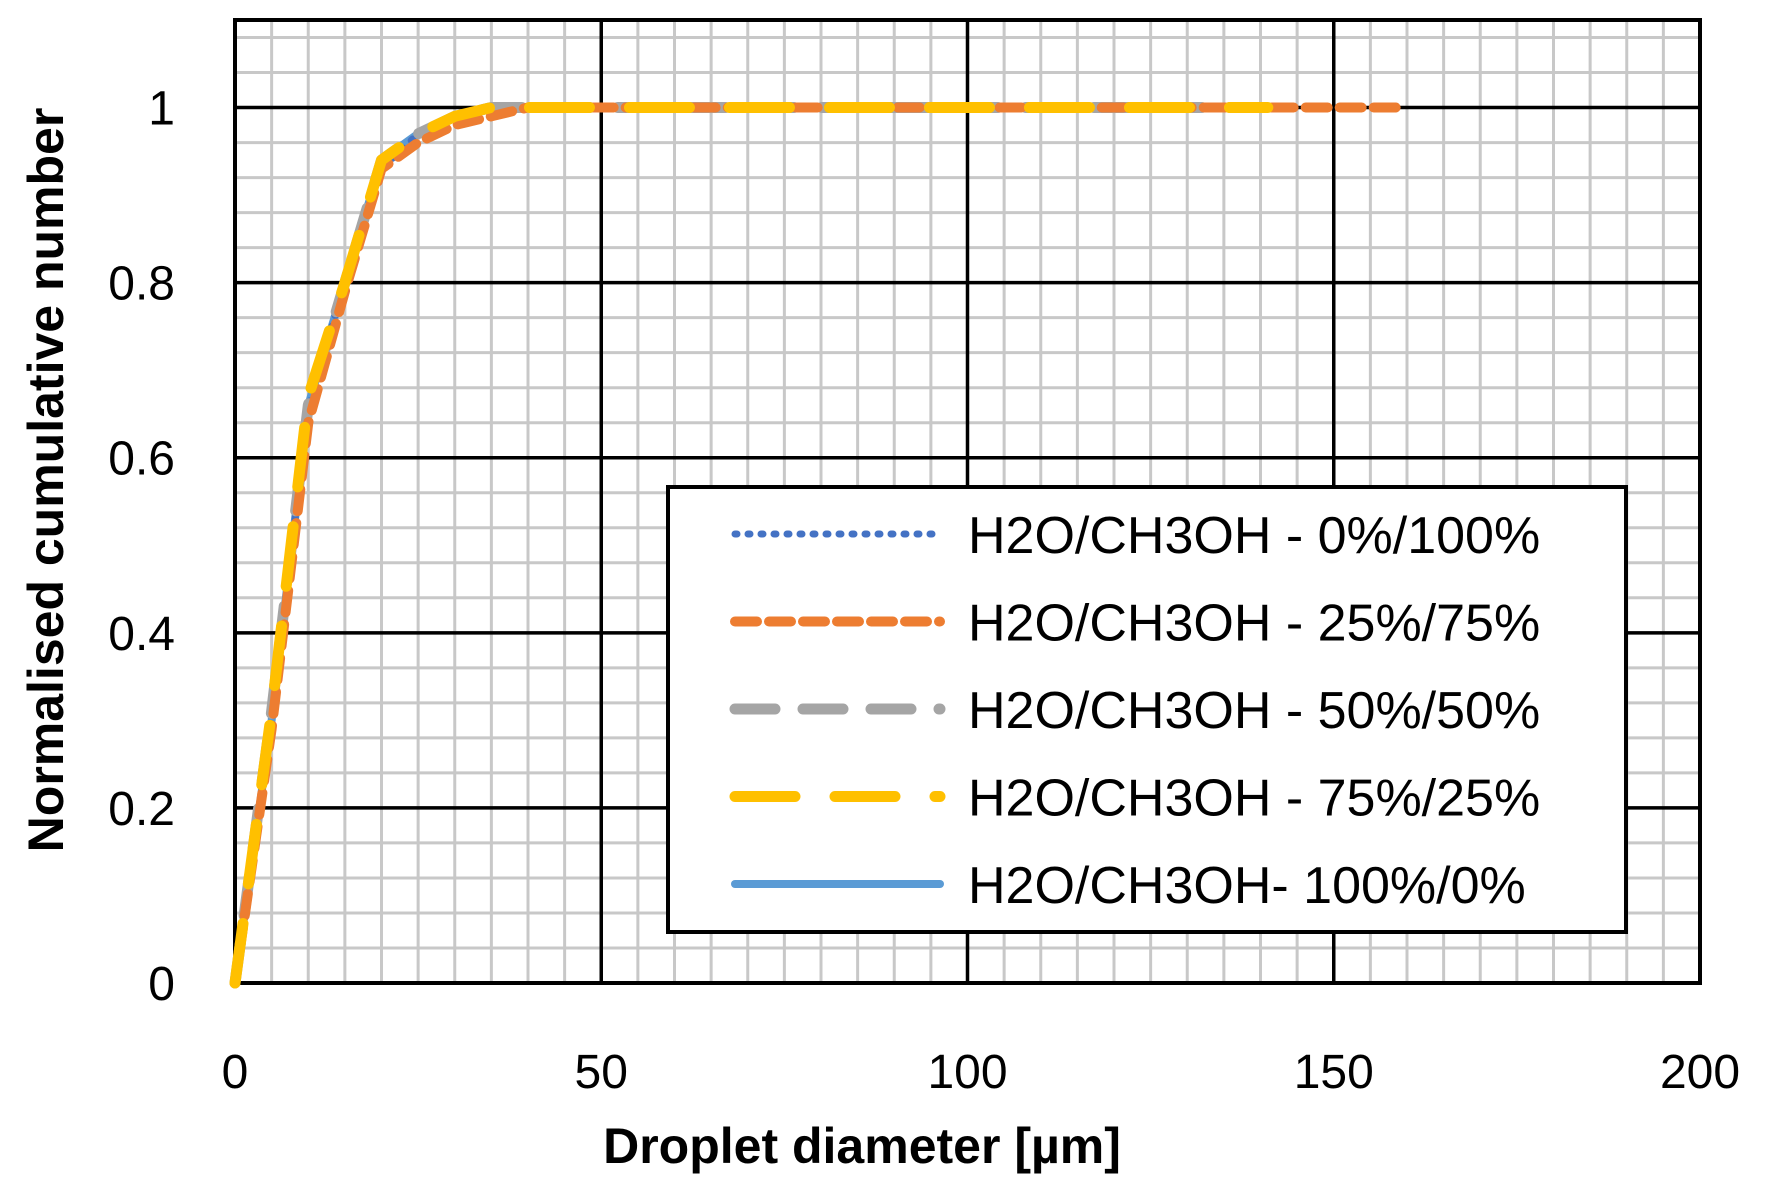  What do you see at coordinates (235, 1072) in the screenshot?
I see `x-tick-label: 0` at bounding box center [235, 1072].